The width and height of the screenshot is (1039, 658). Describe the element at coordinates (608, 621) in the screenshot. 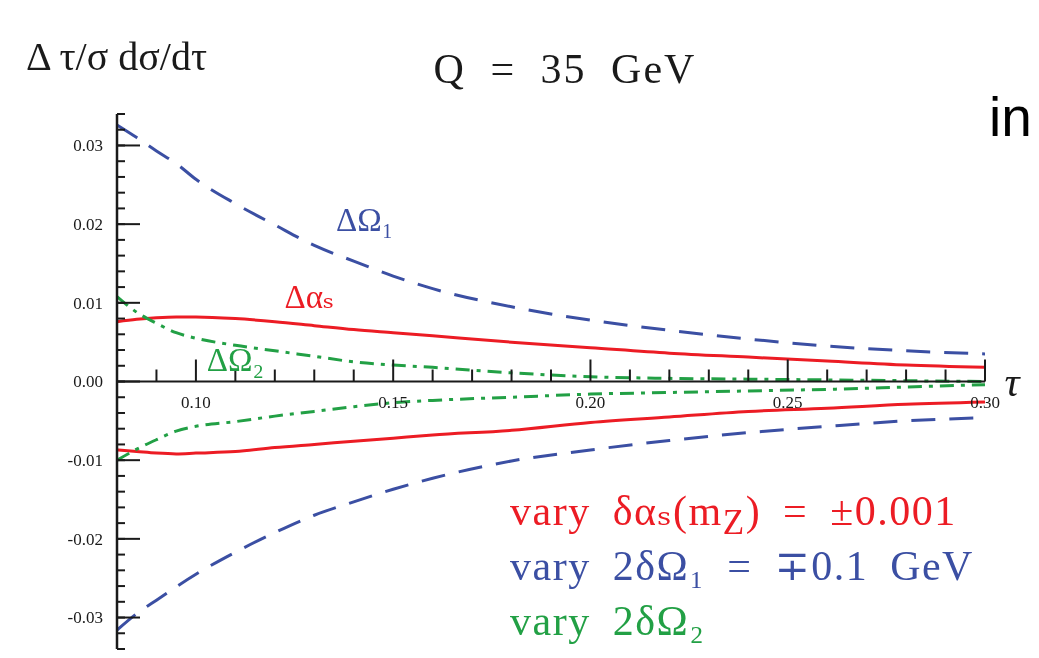

I see `annotation: vary 2δΩ₂` at that location.